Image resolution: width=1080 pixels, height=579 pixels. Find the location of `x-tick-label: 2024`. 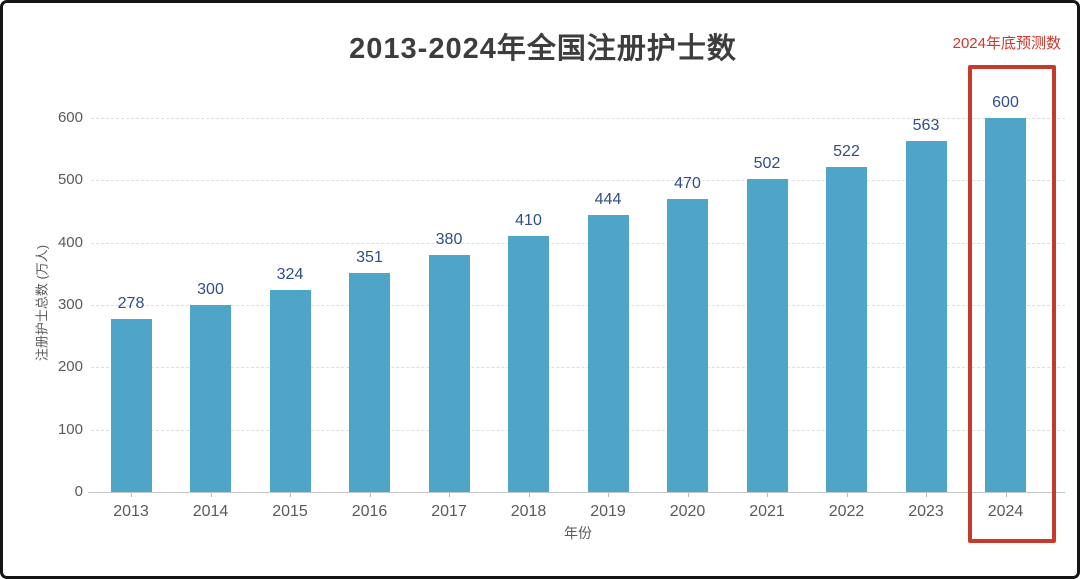

x-tick-label: 2024 is located at coordinates (1005, 511).